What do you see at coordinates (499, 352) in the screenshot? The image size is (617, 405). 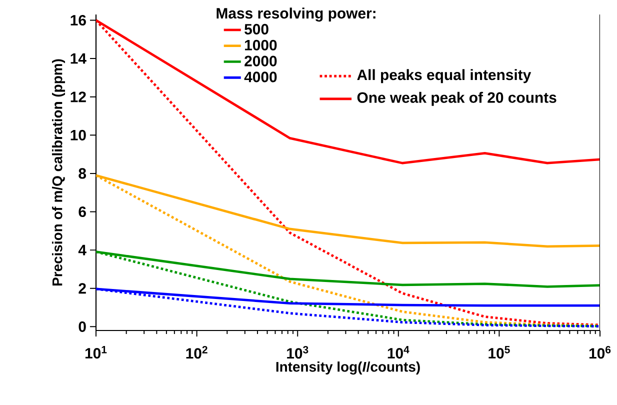 I see `x-tick-label: 10$^{5}$` at bounding box center [499, 352].